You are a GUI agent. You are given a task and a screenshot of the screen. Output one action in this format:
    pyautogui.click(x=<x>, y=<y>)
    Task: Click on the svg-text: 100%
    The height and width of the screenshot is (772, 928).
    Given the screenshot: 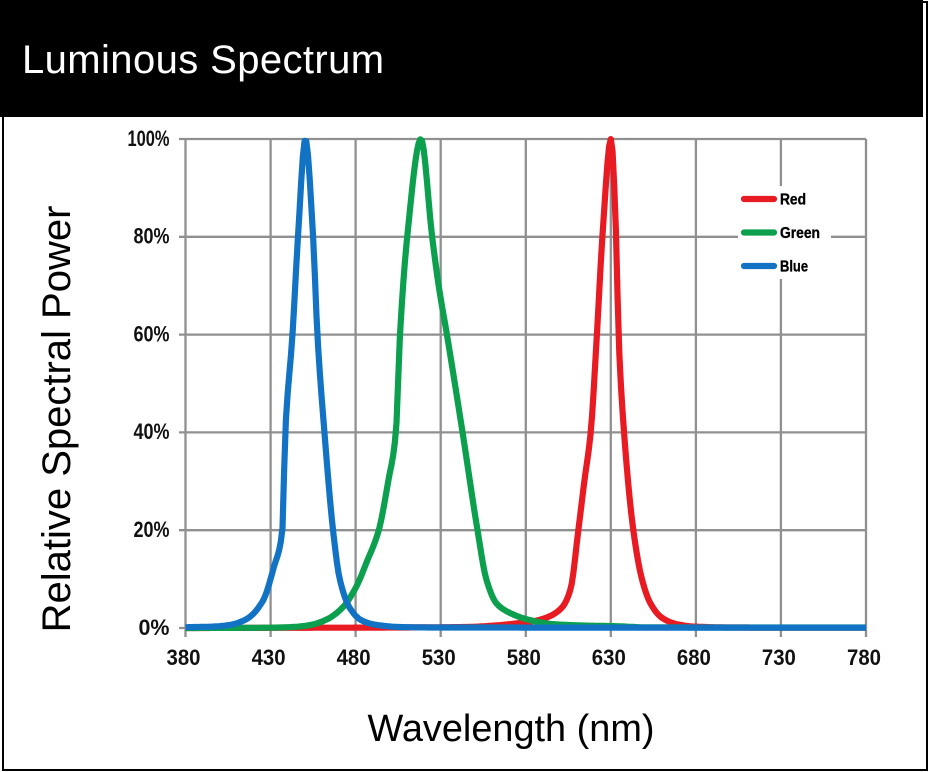 What is the action you would take?
    pyautogui.click(x=149, y=138)
    